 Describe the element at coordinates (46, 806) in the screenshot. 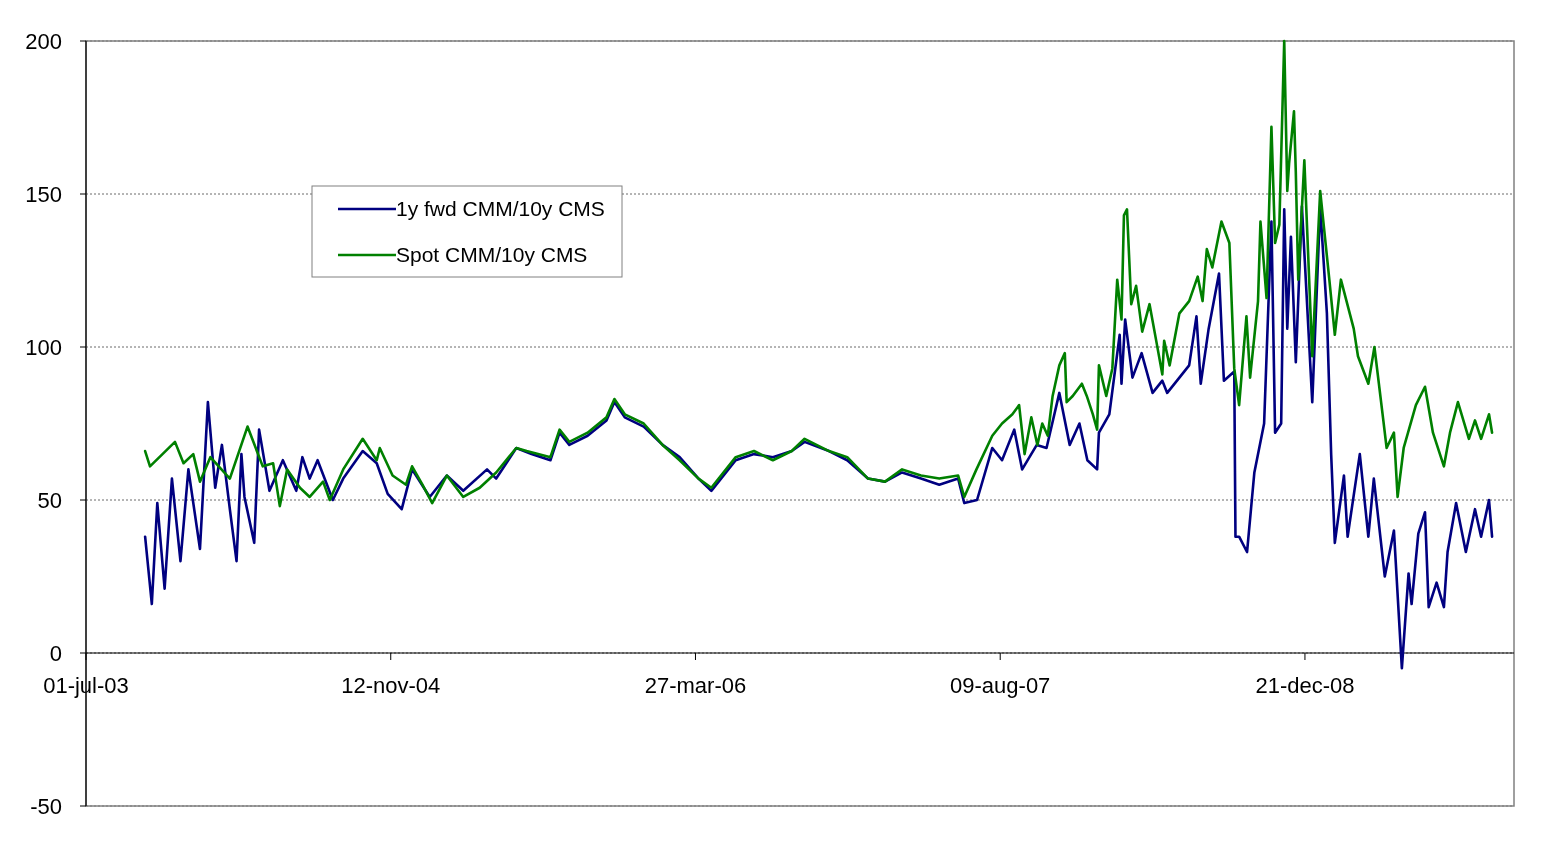

I see `y-tick-label: -50` at that location.